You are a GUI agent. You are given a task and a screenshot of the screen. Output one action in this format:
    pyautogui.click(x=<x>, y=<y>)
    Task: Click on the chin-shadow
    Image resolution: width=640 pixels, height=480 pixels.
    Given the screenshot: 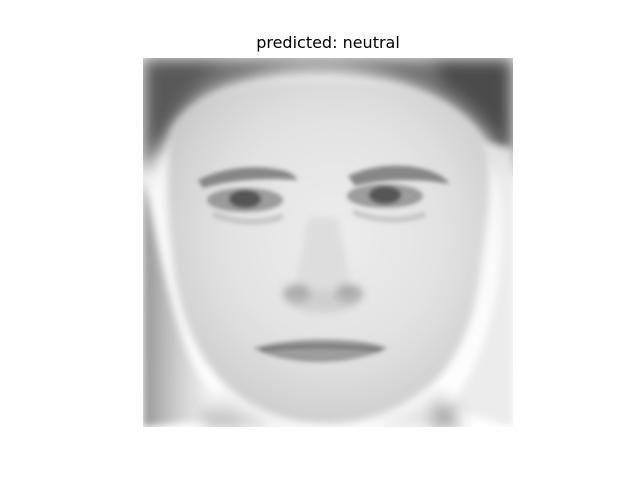 What is the action you would take?
    pyautogui.click(x=332, y=407)
    